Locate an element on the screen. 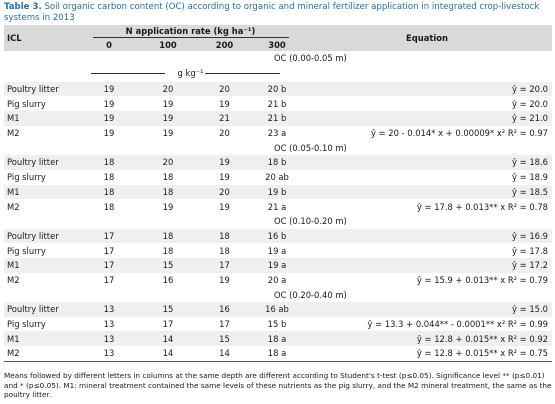 The width and height of the screenshot is (555, 404). header-n-rate: N application rate (kg ha⁻¹) is located at coordinates (190, 32).